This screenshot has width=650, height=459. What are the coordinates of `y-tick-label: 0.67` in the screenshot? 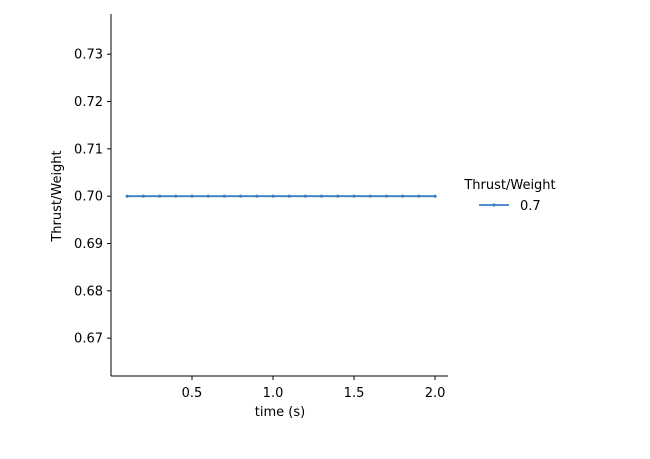 It's located at (88, 339).